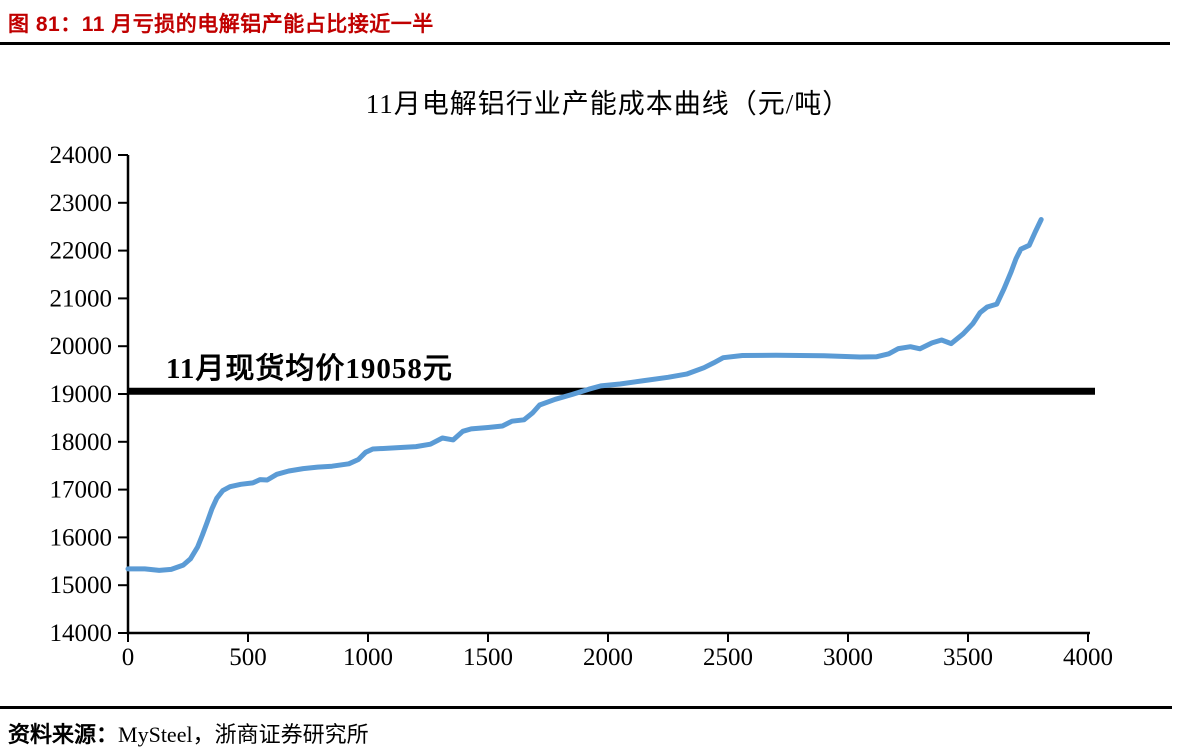 This screenshot has width=1184, height=754. What do you see at coordinates (81, 346) in the screenshot?
I see `y-axis-tick-label: 20000` at bounding box center [81, 346].